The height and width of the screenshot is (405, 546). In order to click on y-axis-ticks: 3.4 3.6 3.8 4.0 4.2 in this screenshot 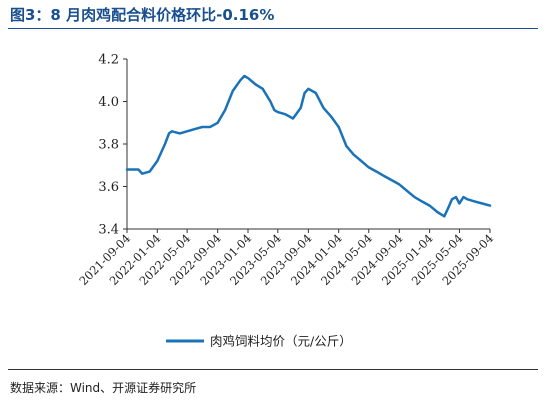, I will do `click(112, 145)`.